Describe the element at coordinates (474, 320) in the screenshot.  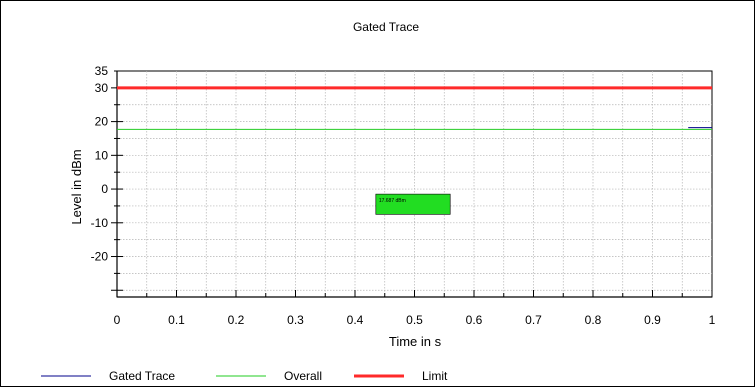
I see `x-tick-label: 0.6` at that location.